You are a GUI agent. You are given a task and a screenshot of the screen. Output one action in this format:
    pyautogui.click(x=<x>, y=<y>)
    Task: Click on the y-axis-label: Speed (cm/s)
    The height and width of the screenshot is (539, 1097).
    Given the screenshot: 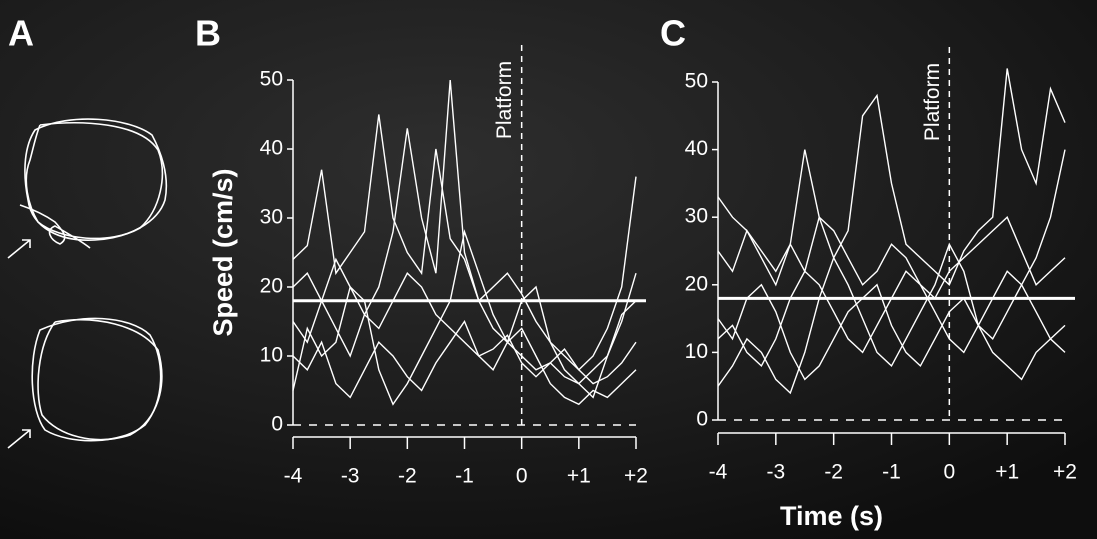 What is the action you would take?
    pyautogui.click(x=223, y=252)
    